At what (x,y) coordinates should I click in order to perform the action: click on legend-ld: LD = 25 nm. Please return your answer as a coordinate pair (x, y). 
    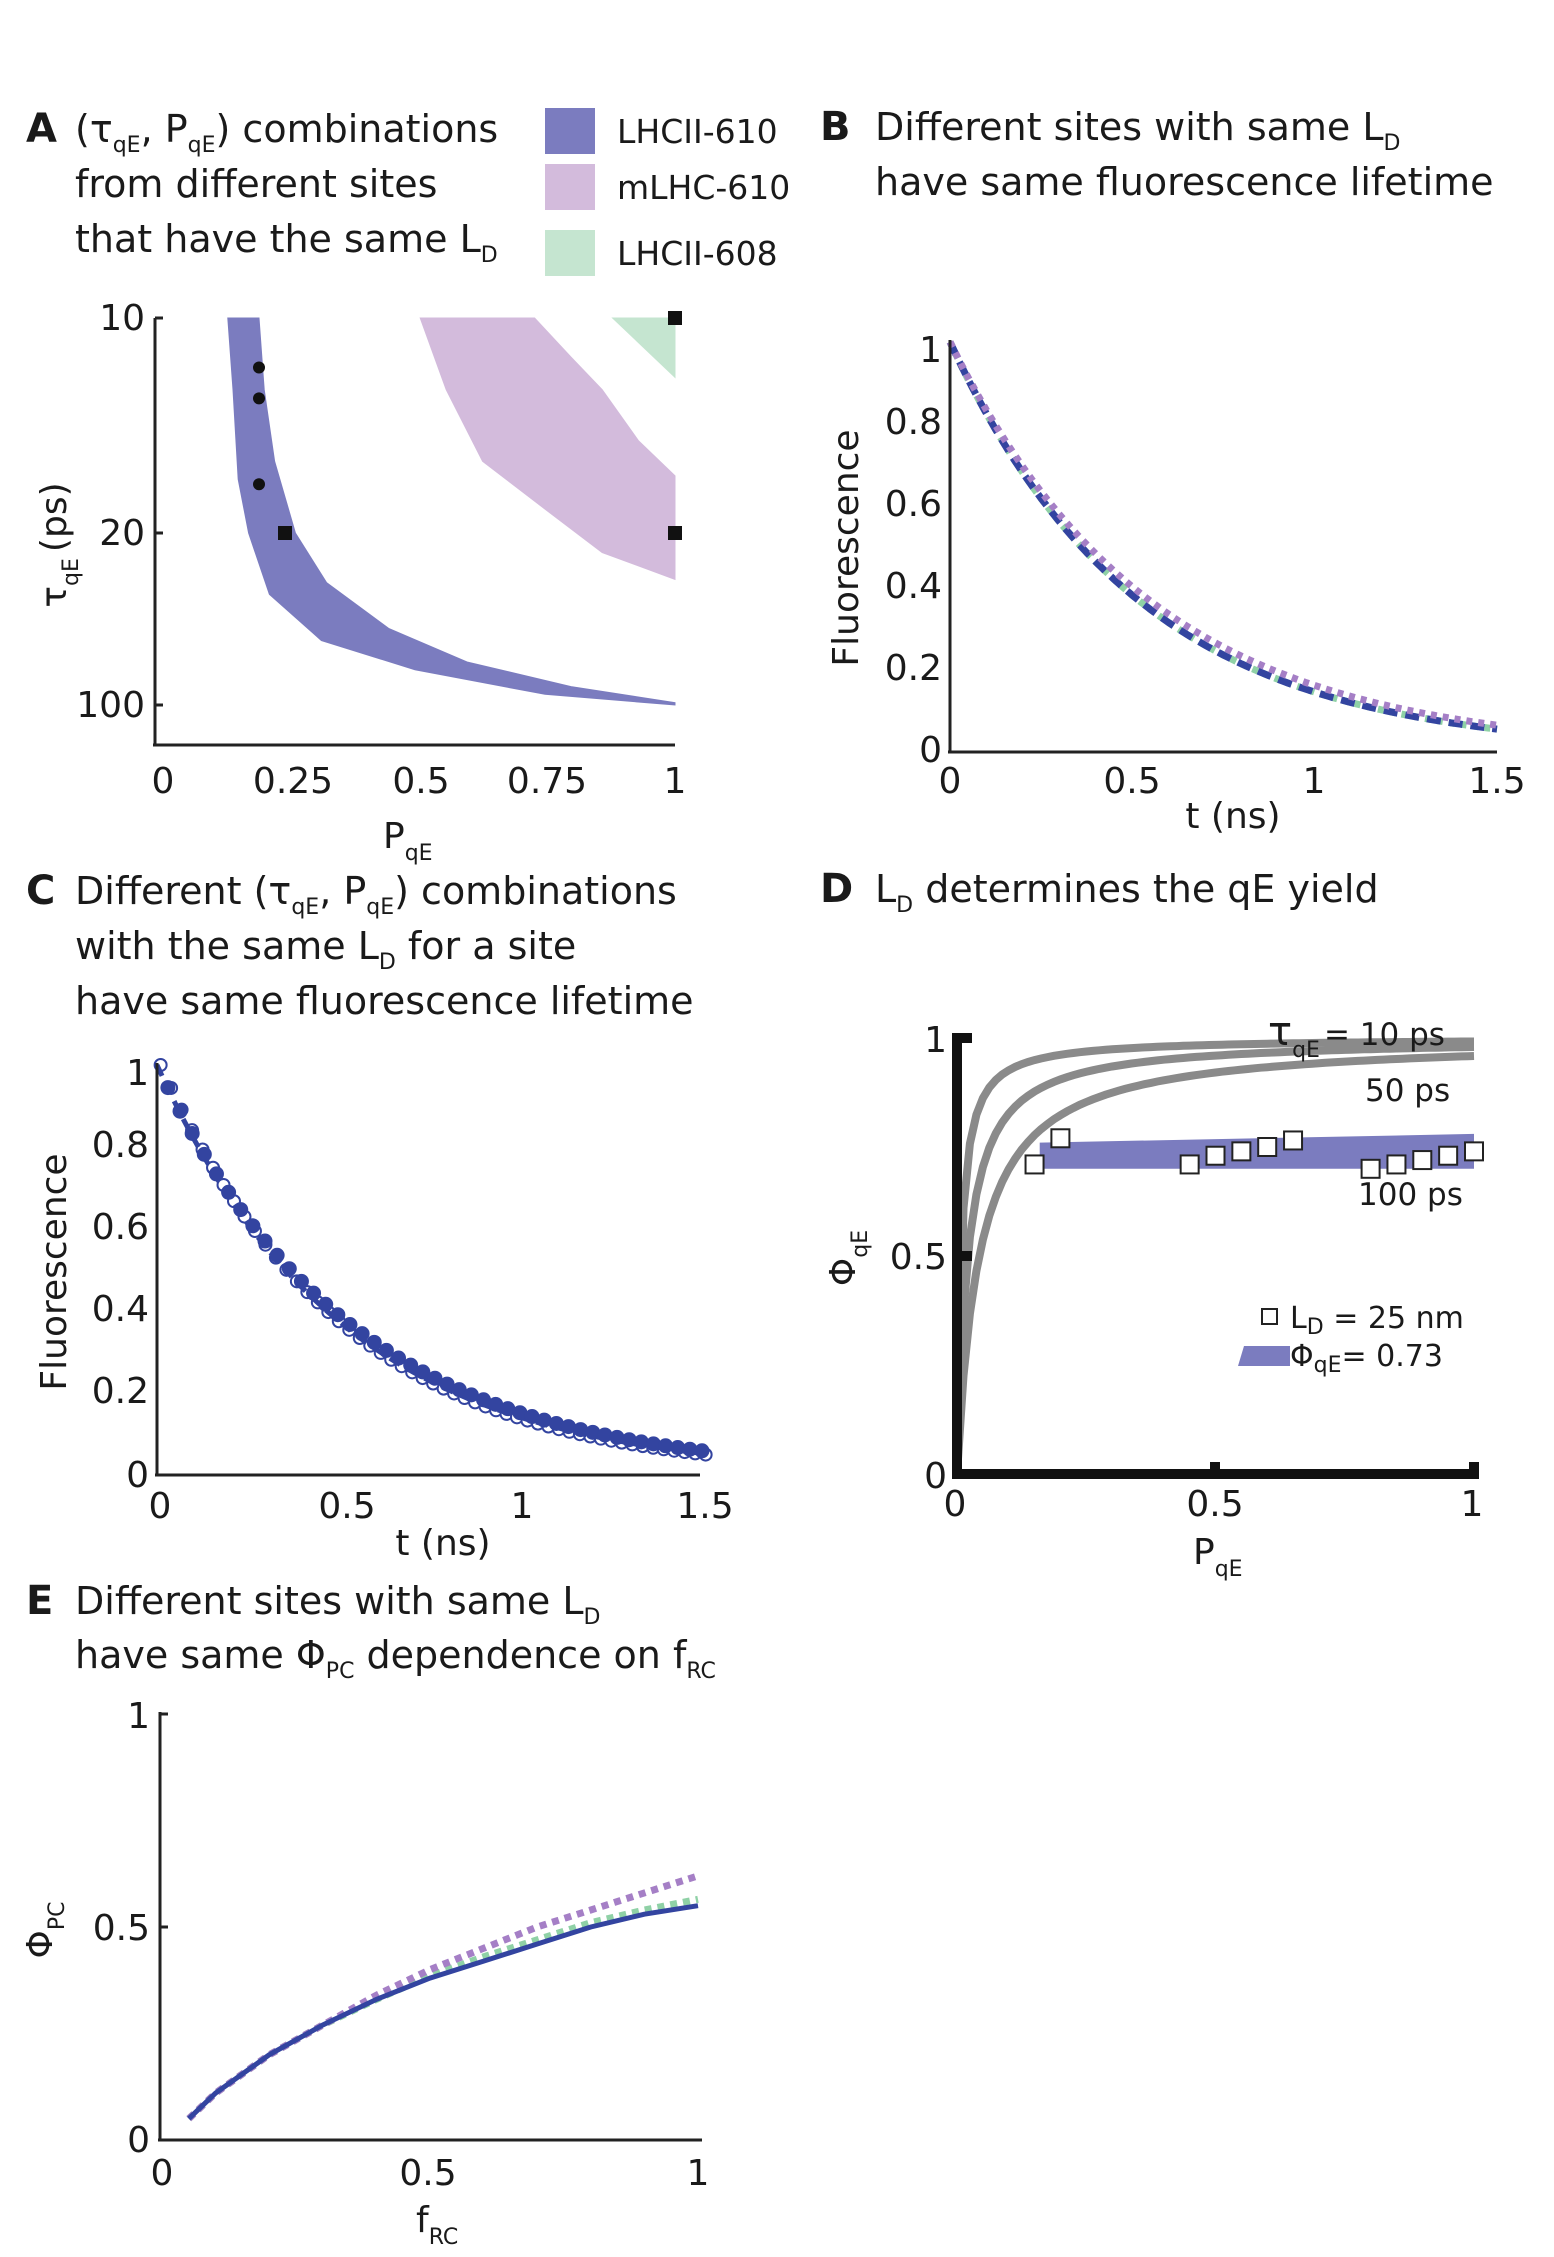
    Looking at the image, I should click on (1377, 1320).